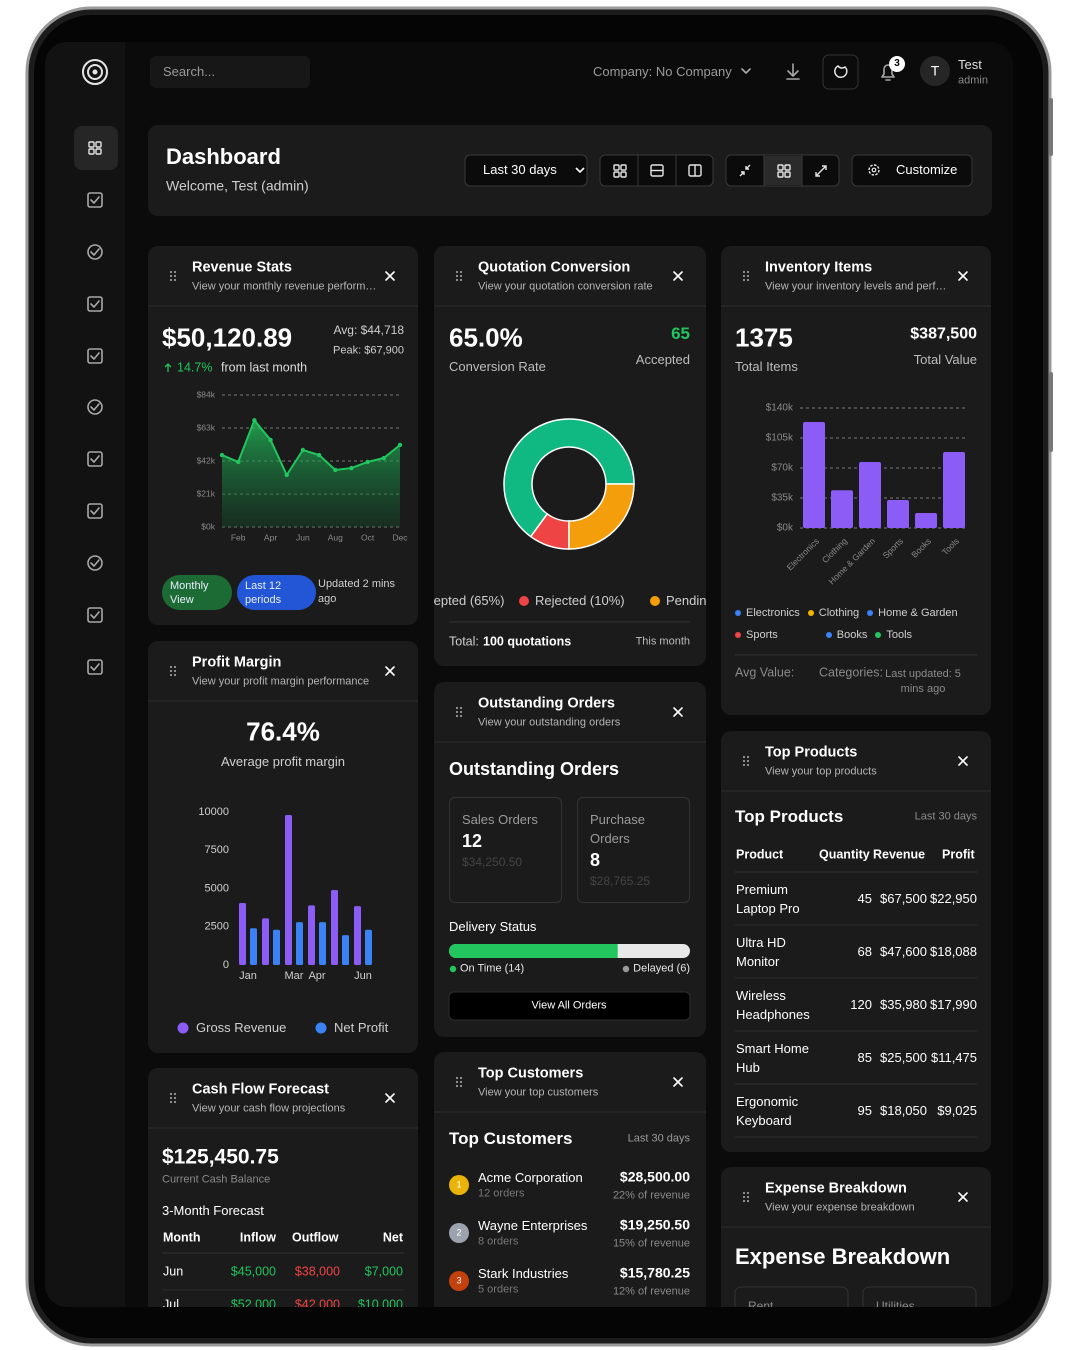  What do you see at coordinates (662, 360) in the screenshot?
I see `accepted-label: Accepted` at bounding box center [662, 360].